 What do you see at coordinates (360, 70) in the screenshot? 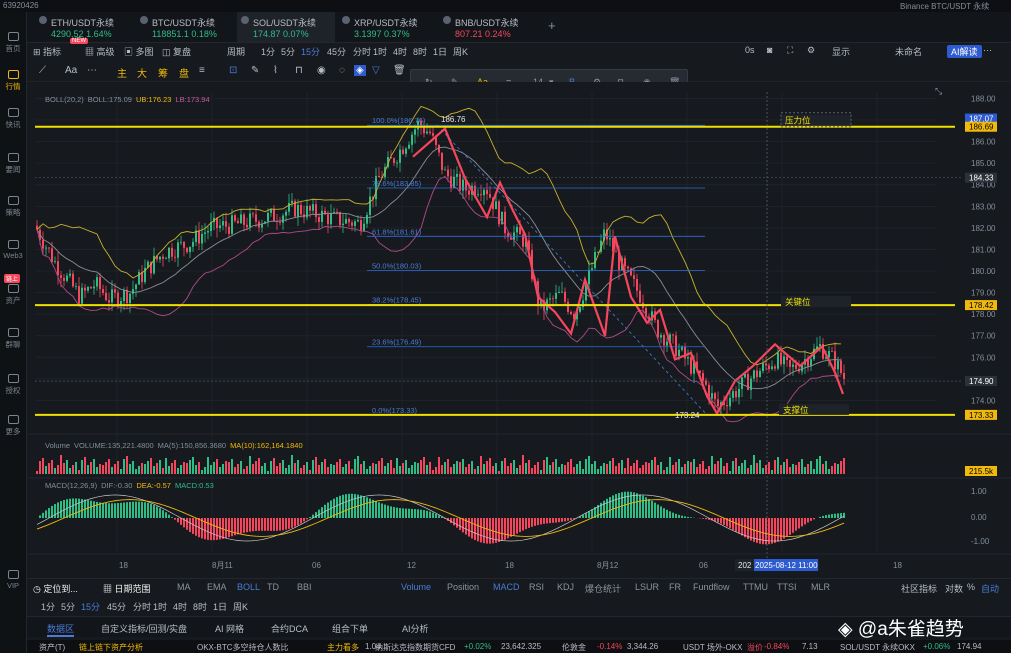
I see `draw-mode-icon: ◈` at bounding box center [360, 70].